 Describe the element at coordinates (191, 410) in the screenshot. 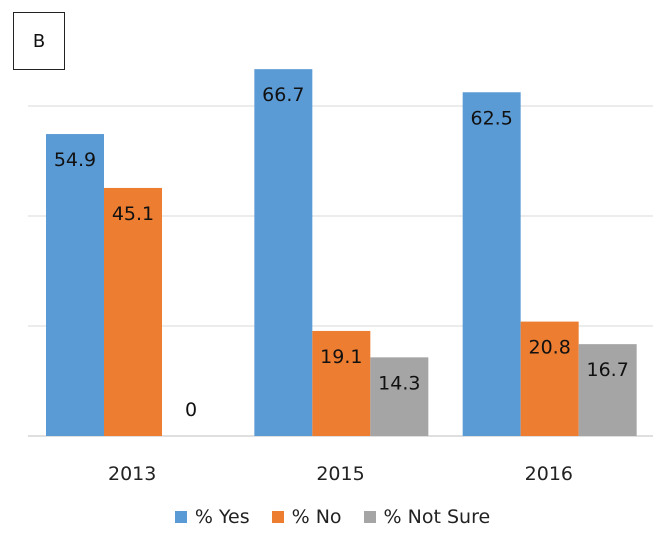

I see `data-label: 0` at that location.